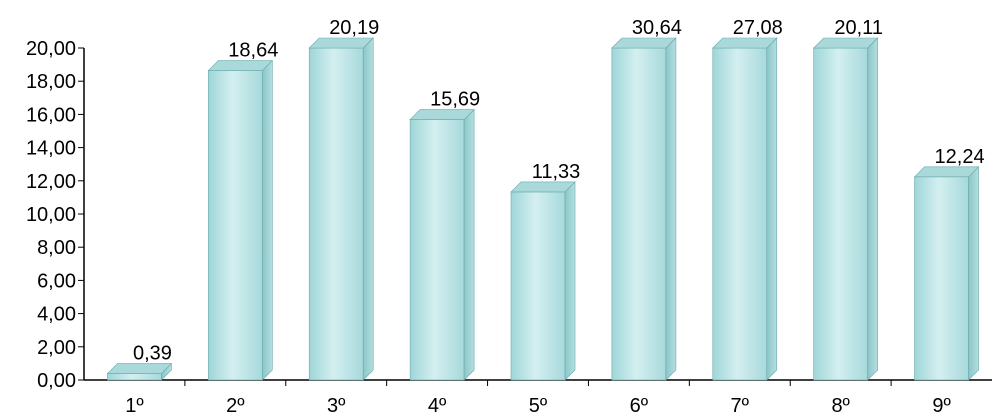  I want to click on data-label: 18,64, so click(253, 51).